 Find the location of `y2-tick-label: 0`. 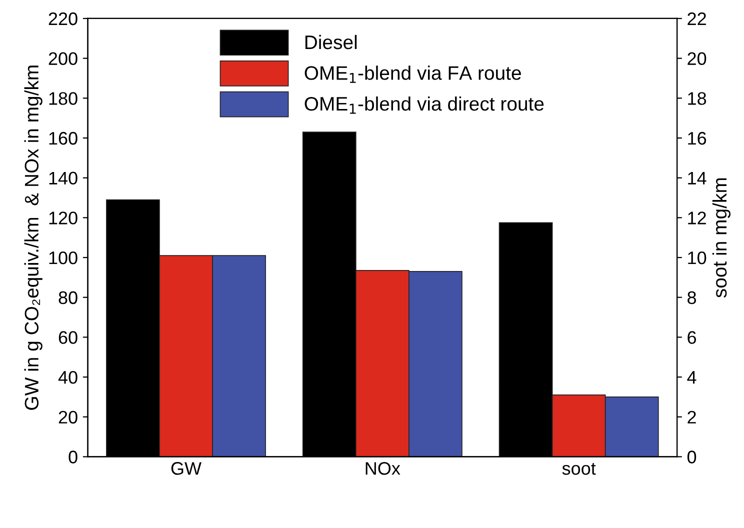

y2-tick-label: 0 is located at coordinates (691, 457).